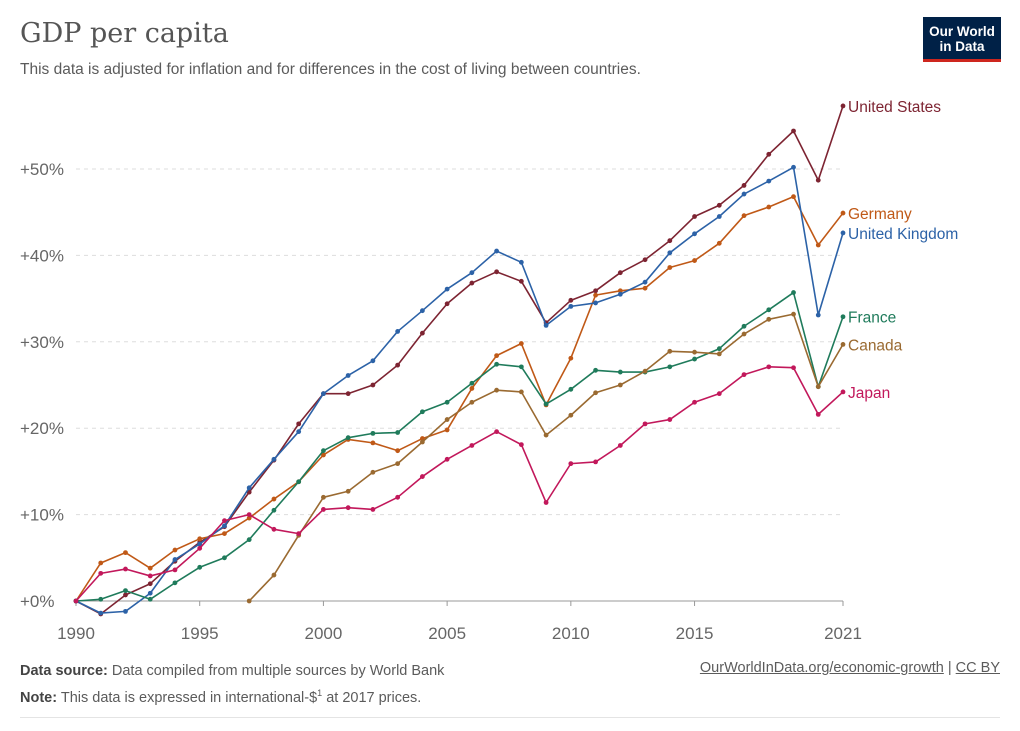 The width and height of the screenshot is (1020, 731). Describe the element at coordinates (42, 342) in the screenshot. I see `y-tick-label: +30%` at that location.